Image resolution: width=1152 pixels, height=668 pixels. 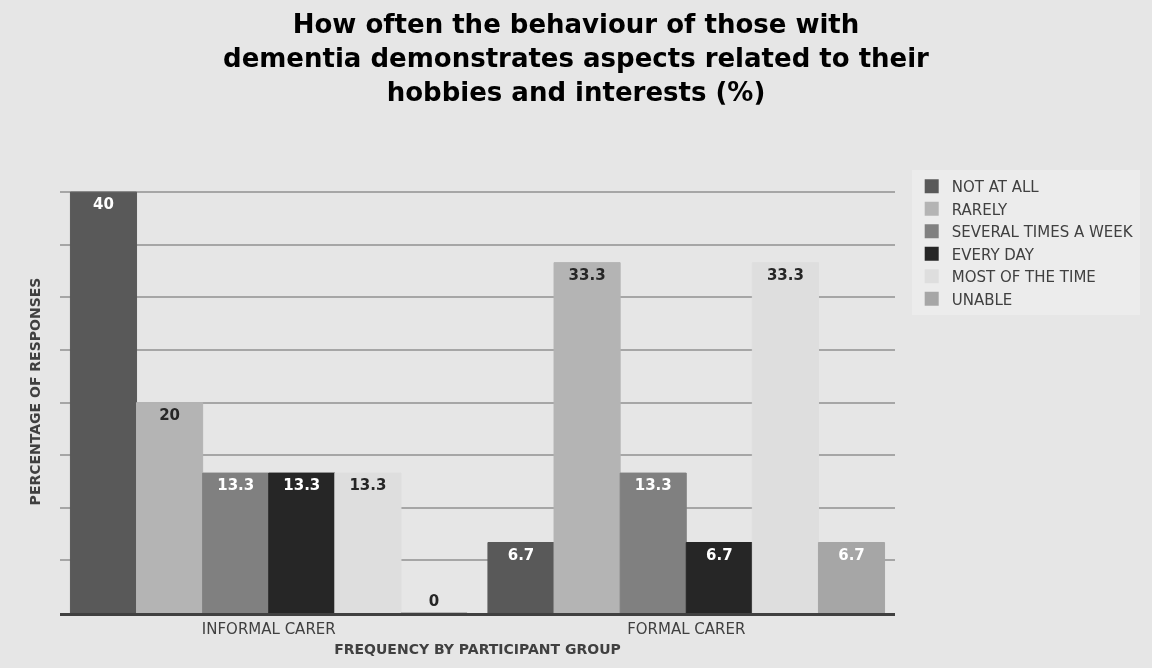 I want to click on legend-label: NOT AT ALL, so click(x=995, y=187).